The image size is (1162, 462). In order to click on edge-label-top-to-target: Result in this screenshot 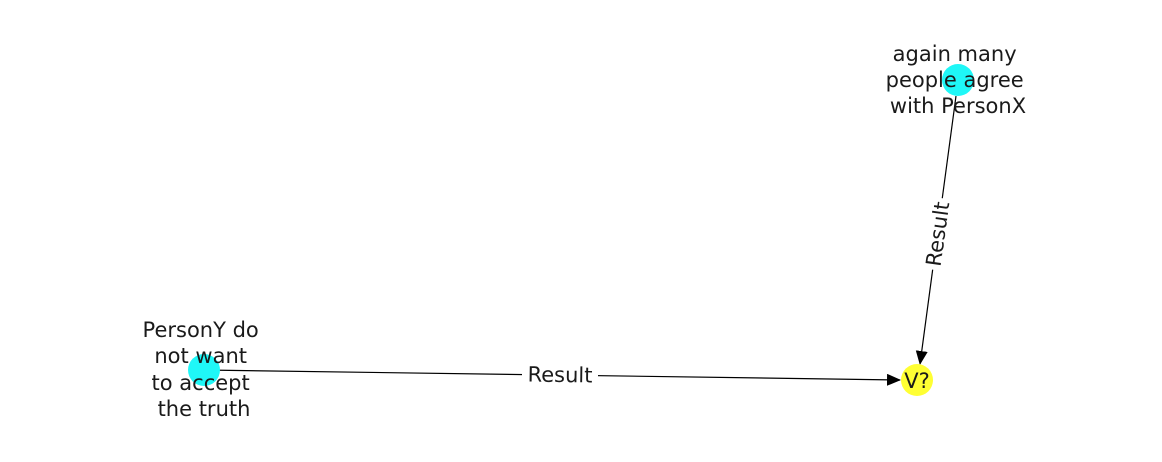, I will do `click(938, 234)`.